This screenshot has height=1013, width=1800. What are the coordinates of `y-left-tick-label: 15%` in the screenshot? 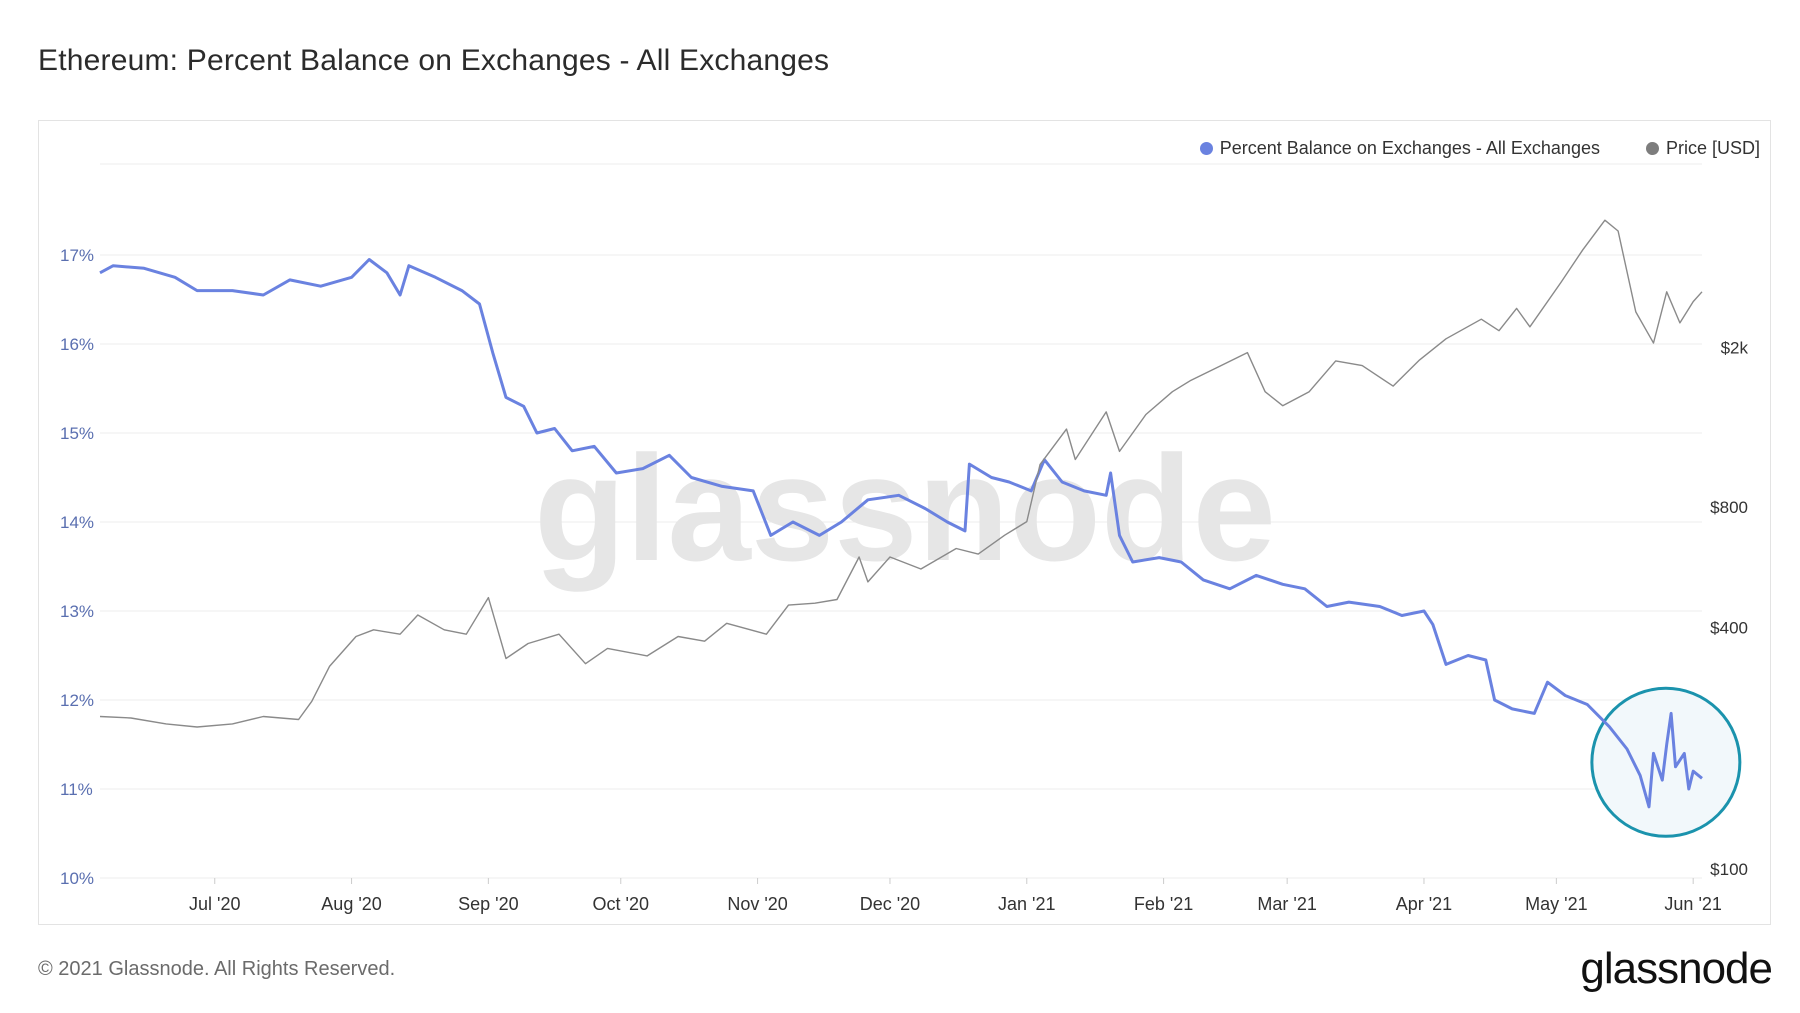 It's located at (77, 433).